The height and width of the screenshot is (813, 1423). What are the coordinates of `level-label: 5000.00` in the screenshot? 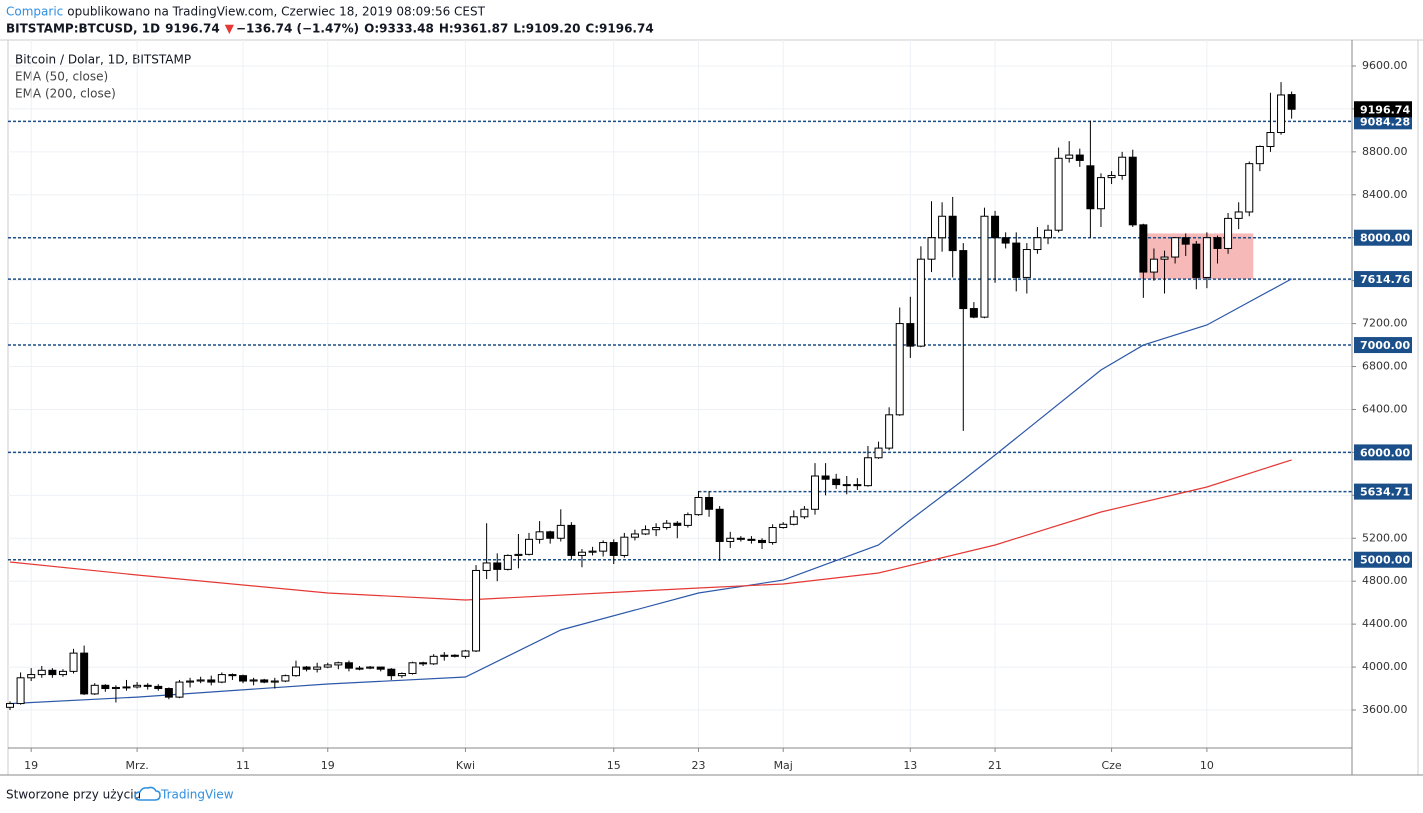 It's located at (1385, 560).